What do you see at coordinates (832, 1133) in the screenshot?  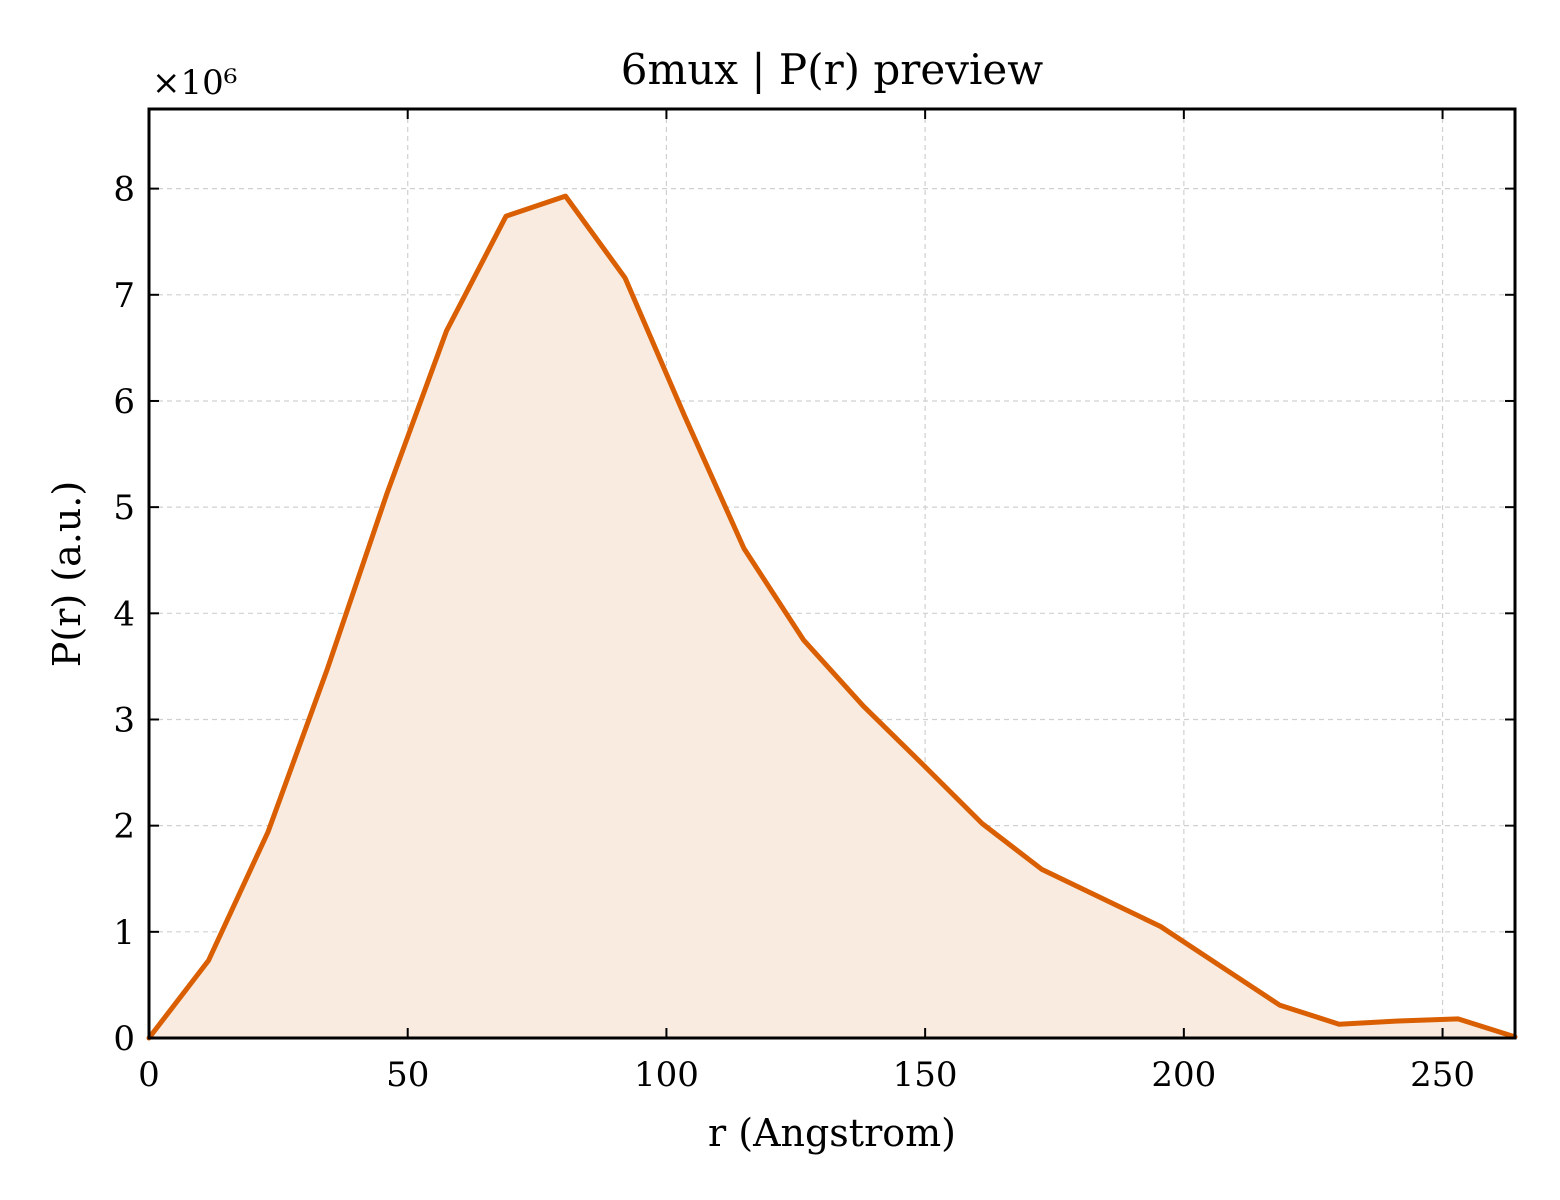 I see `x-axis-label: r (Angstrom)` at bounding box center [832, 1133].